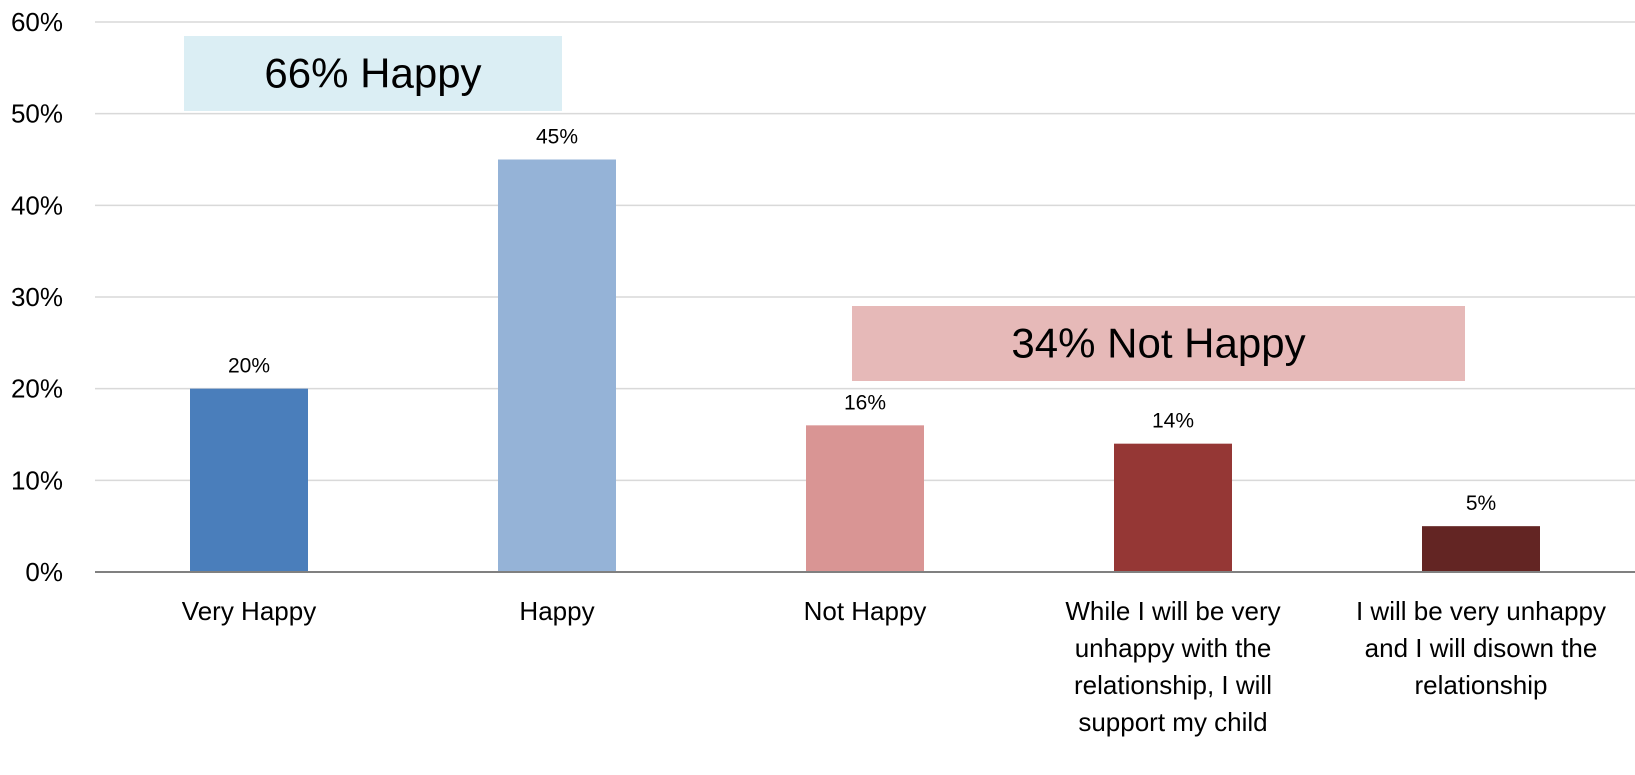  What do you see at coordinates (865, 611) in the screenshot?
I see `category-label: Not Happy` at bounding box center [865, 611].